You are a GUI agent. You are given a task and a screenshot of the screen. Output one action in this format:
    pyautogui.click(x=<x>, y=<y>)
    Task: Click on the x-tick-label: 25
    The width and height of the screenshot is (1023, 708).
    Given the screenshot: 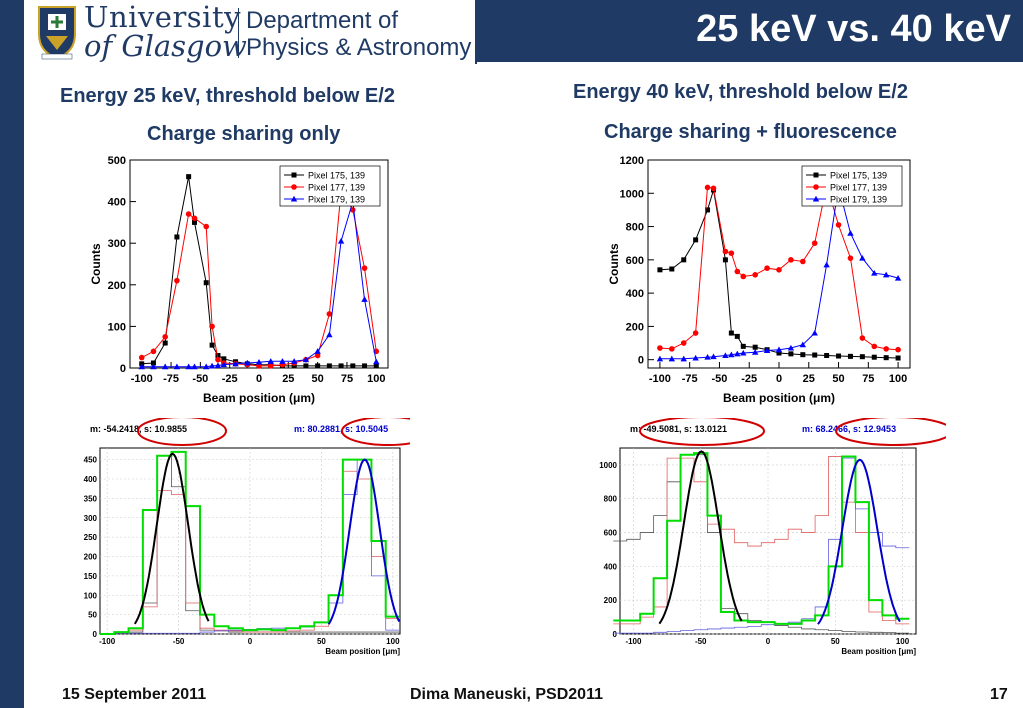 What is the action you would take?
    pyautogui.click(x=288, y=379)
    